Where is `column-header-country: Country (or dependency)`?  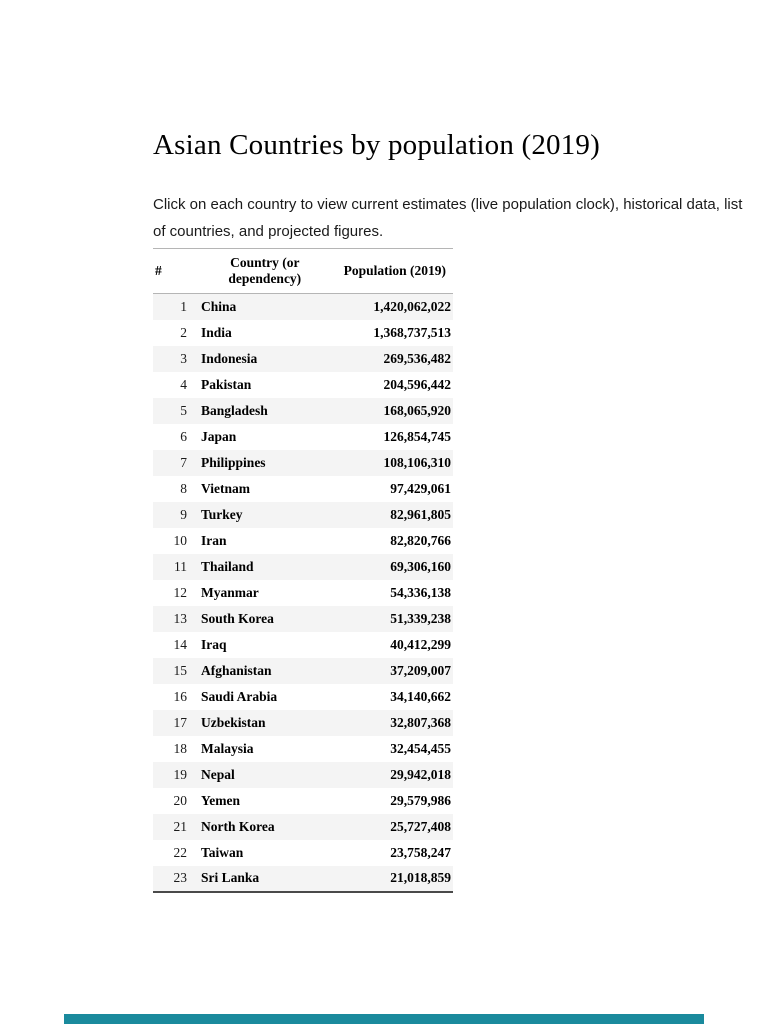
column-header-country: Country (or dependency) is located at coordinates (265, 270).